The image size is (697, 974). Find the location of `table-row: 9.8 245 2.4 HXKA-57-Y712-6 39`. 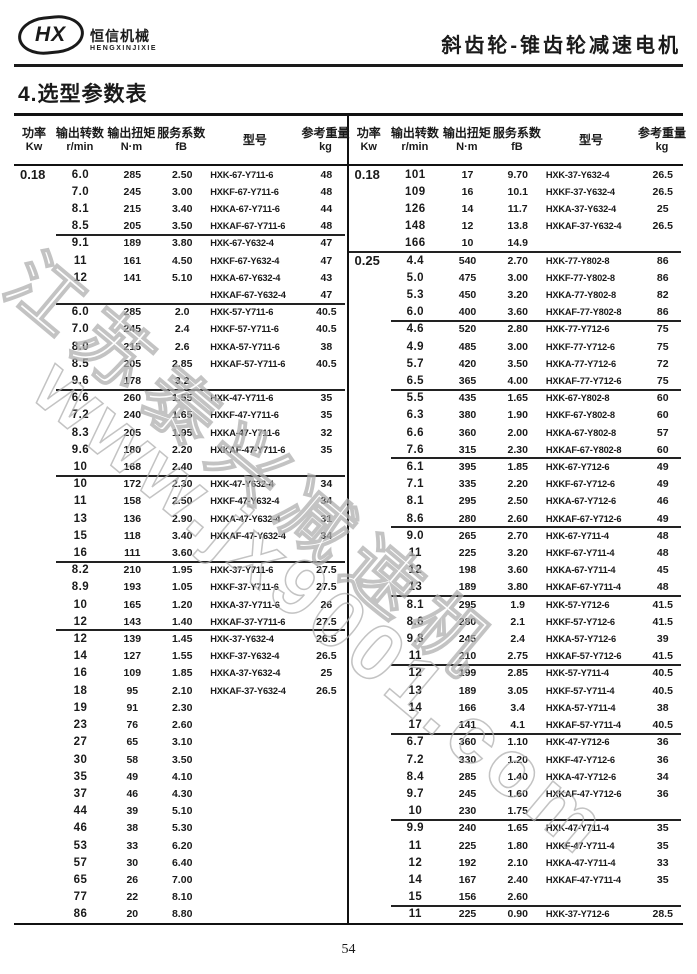

table-row: 9.8 245 2.4 HXKA-57-Y712-6 39 is located at coordinates (516, 638).